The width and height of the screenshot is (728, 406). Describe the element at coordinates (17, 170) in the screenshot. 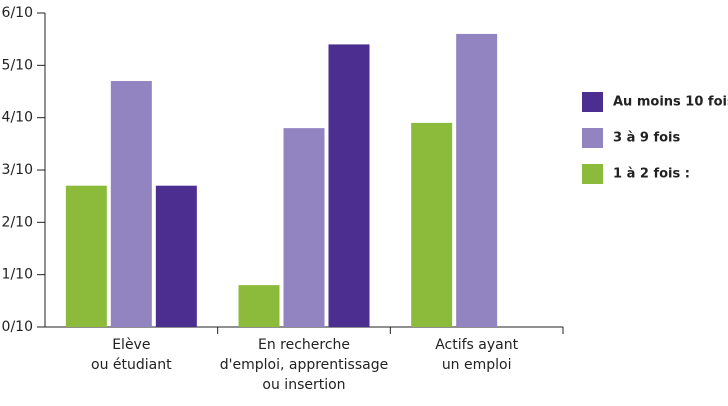

I see `y-tick-label: 3/10` at that location.